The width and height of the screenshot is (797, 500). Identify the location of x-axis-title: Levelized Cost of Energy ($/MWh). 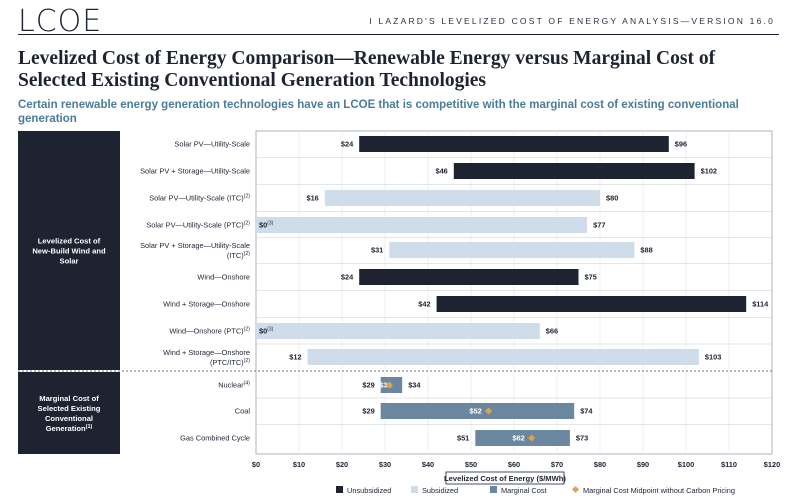
(505, 478).